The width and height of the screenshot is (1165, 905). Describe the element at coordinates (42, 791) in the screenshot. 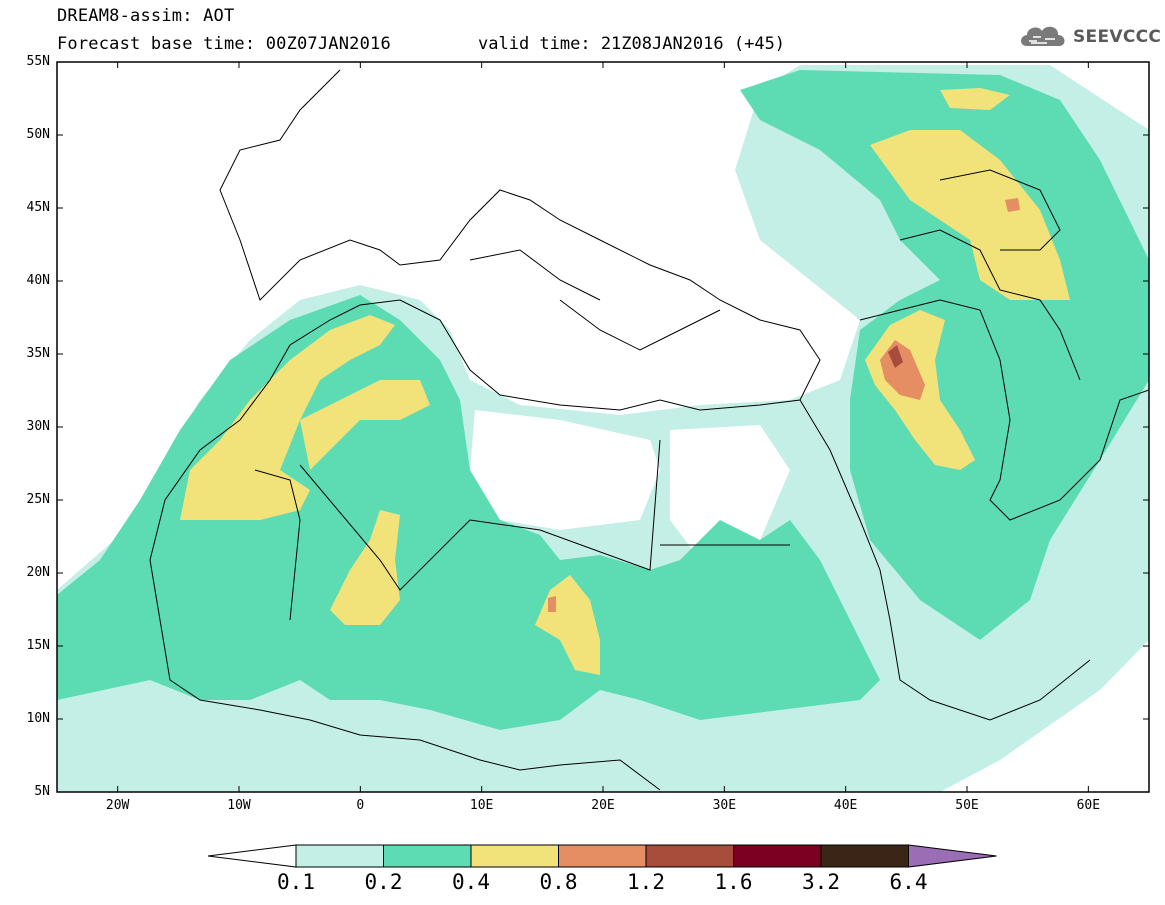

I see `y-tick-label: 5N` at that location.